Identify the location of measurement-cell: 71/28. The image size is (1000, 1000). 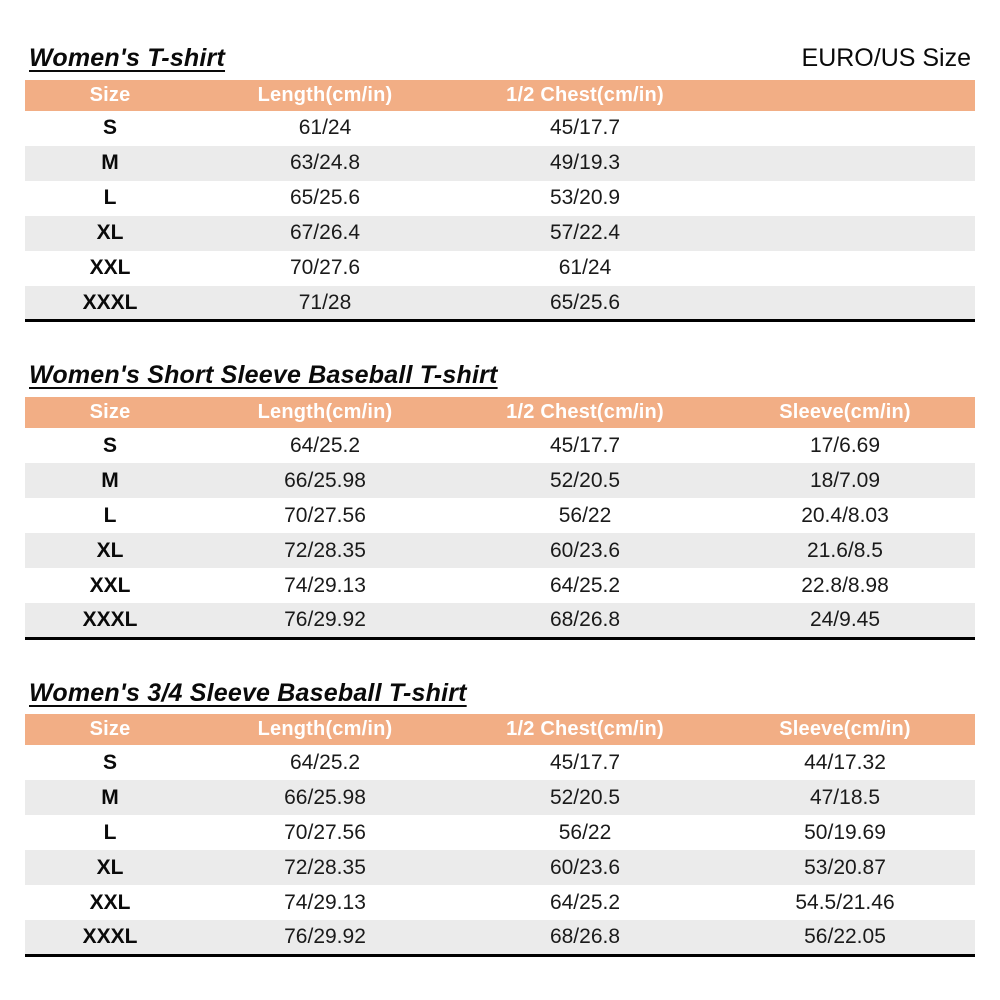
(325, 302).